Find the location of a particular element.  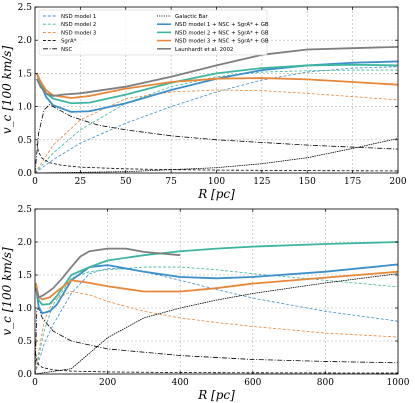

legend-label: NSD model 3 + NSC + SgrA* + GB is located at coordinates (222, 42).